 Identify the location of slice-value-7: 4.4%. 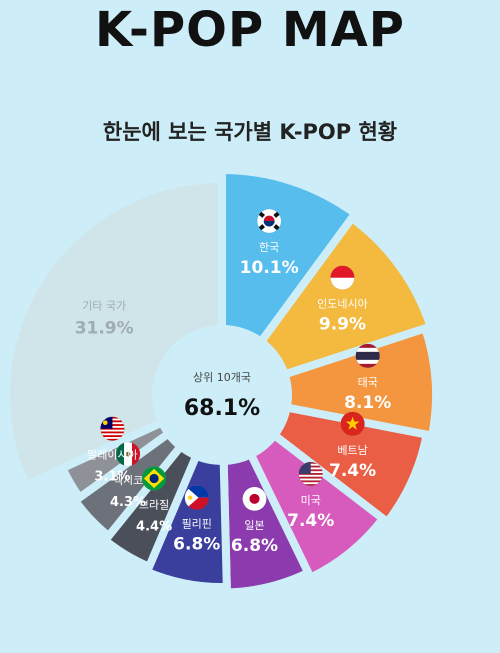
(154, 526).